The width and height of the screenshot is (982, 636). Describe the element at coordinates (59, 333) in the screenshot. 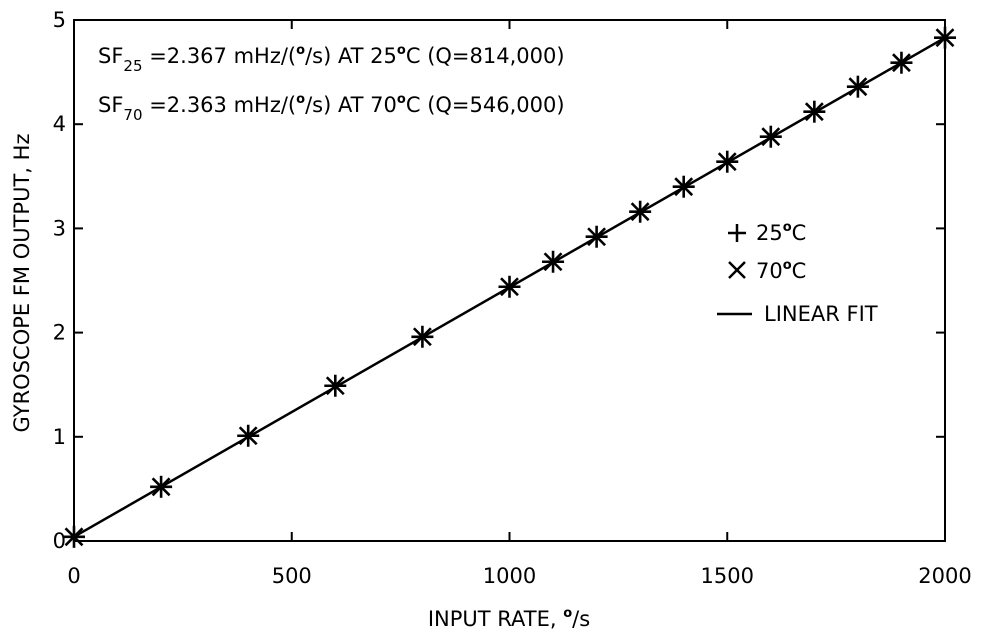

I see `y-tick-label-2: 2` at that location.